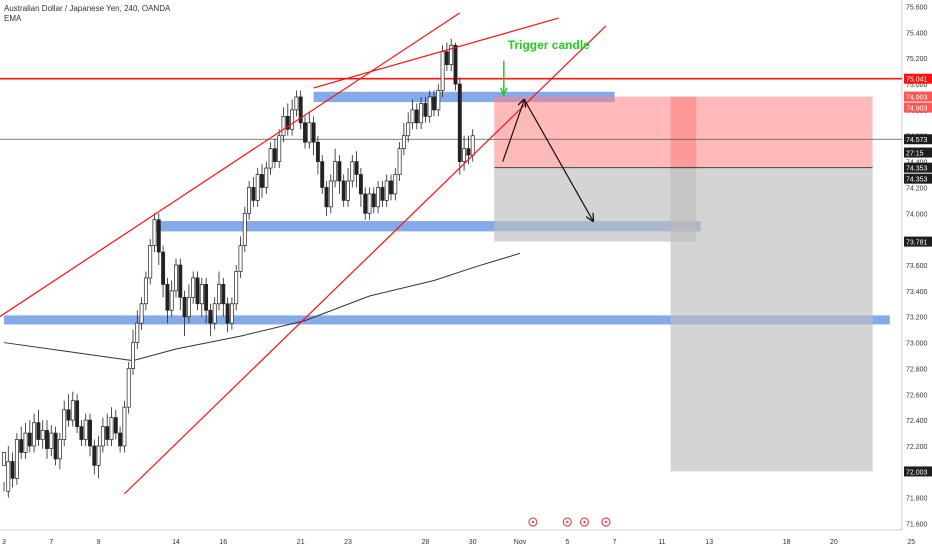 The width and height of the screenshot is (932, 555). Describe the element at coordinates (595, 132) in the screenshot. I see `short-position-1-stop-zone` at that location.